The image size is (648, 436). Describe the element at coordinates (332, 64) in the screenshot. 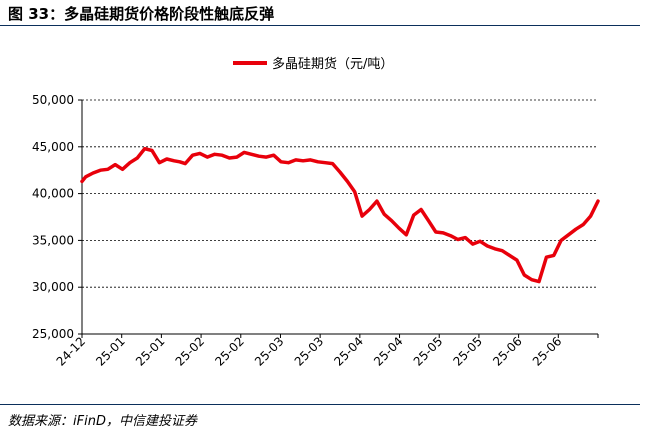

I see `legend-label: 多晶硅期货（元/吨）` at that location.